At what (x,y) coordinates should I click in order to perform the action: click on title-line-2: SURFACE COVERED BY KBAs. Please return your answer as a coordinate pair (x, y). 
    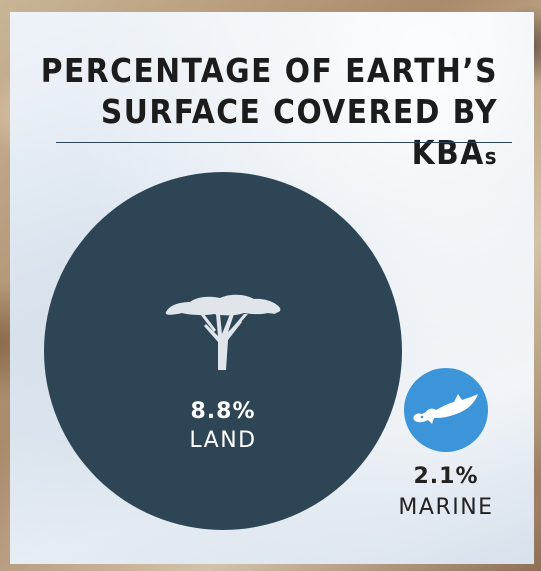
    Looking at the image, I should click on (263, 134).